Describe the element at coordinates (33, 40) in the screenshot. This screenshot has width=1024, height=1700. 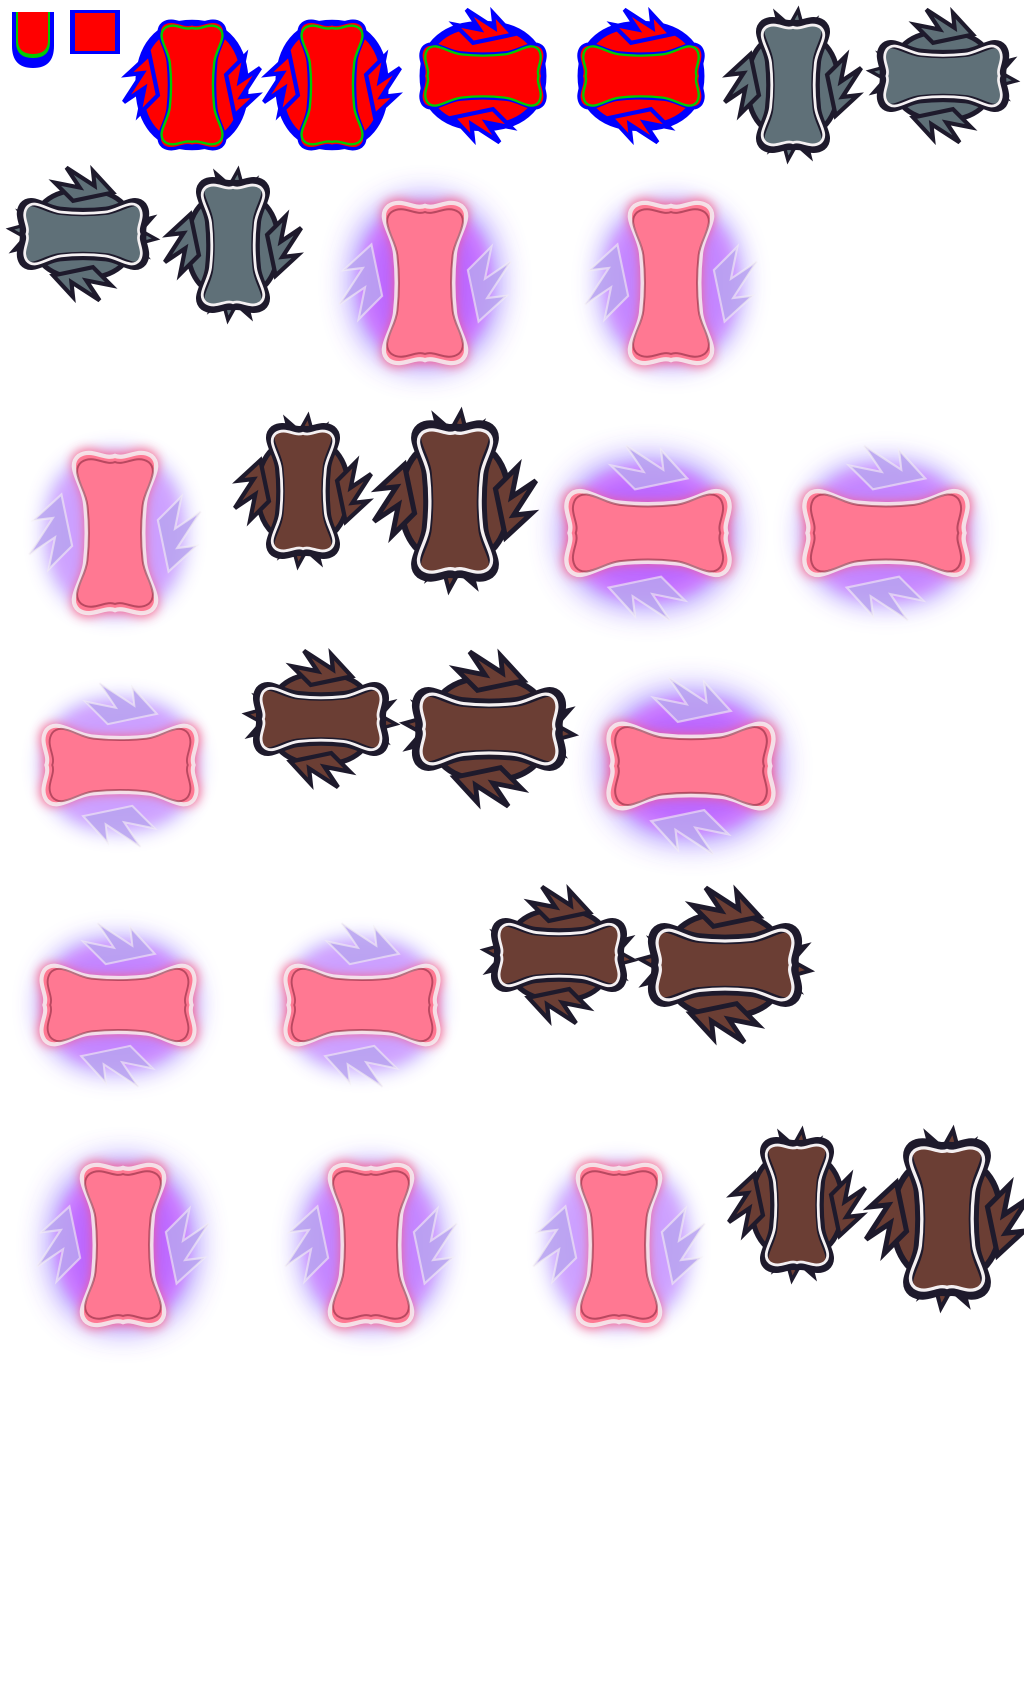
I see `shield-swatch-icon` at that location.